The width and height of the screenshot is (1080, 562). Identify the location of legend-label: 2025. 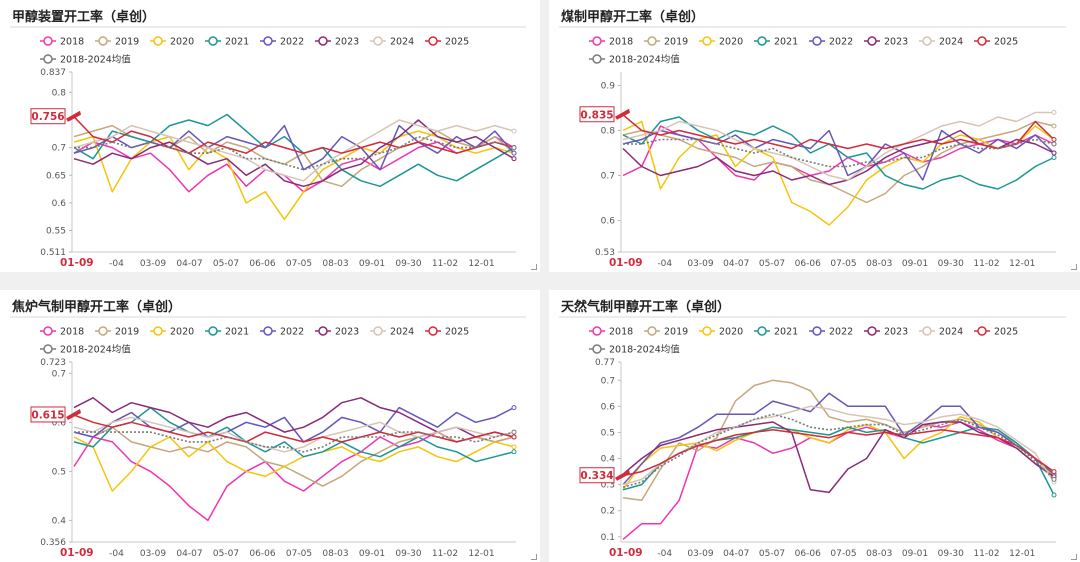
(1006, 332).